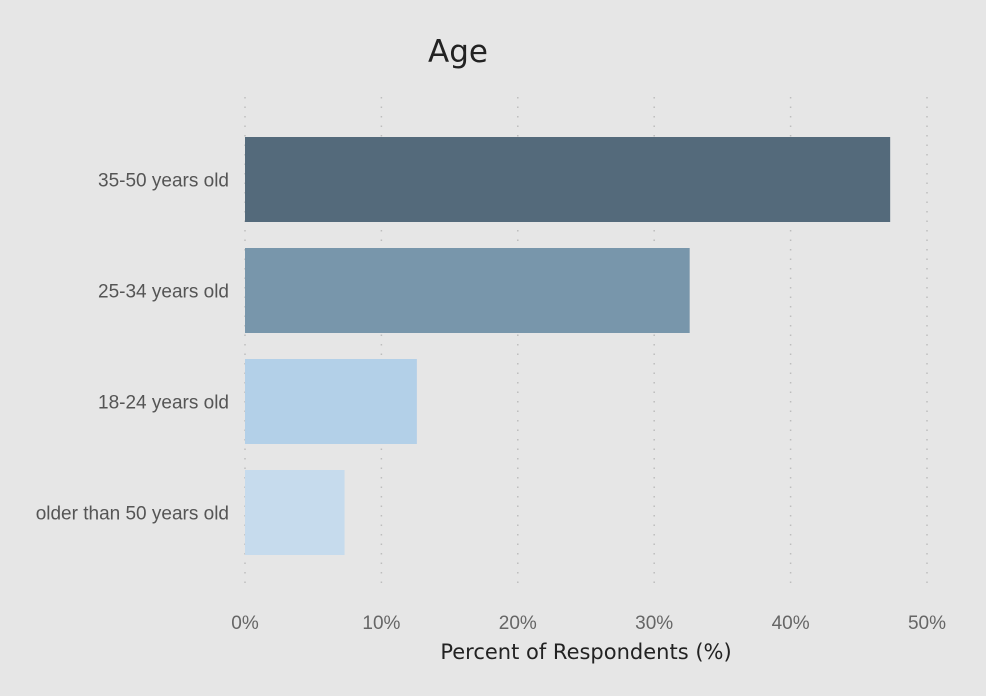  Describe the element at coordinates (295, 512) in the screenshot. I see `bar-older-than-50-years-old` at that location.